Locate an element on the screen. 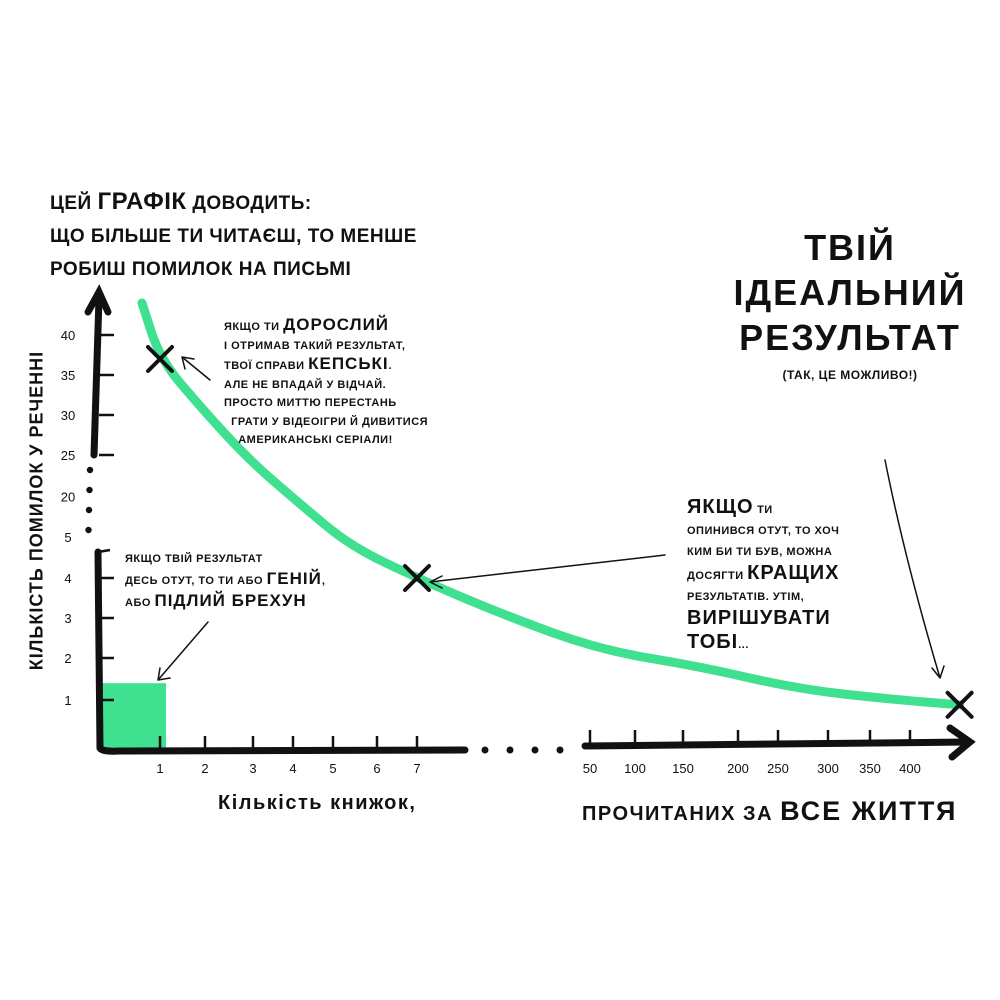  annotation-line: ким би ти був, можна is located at coordinates (763, 552).